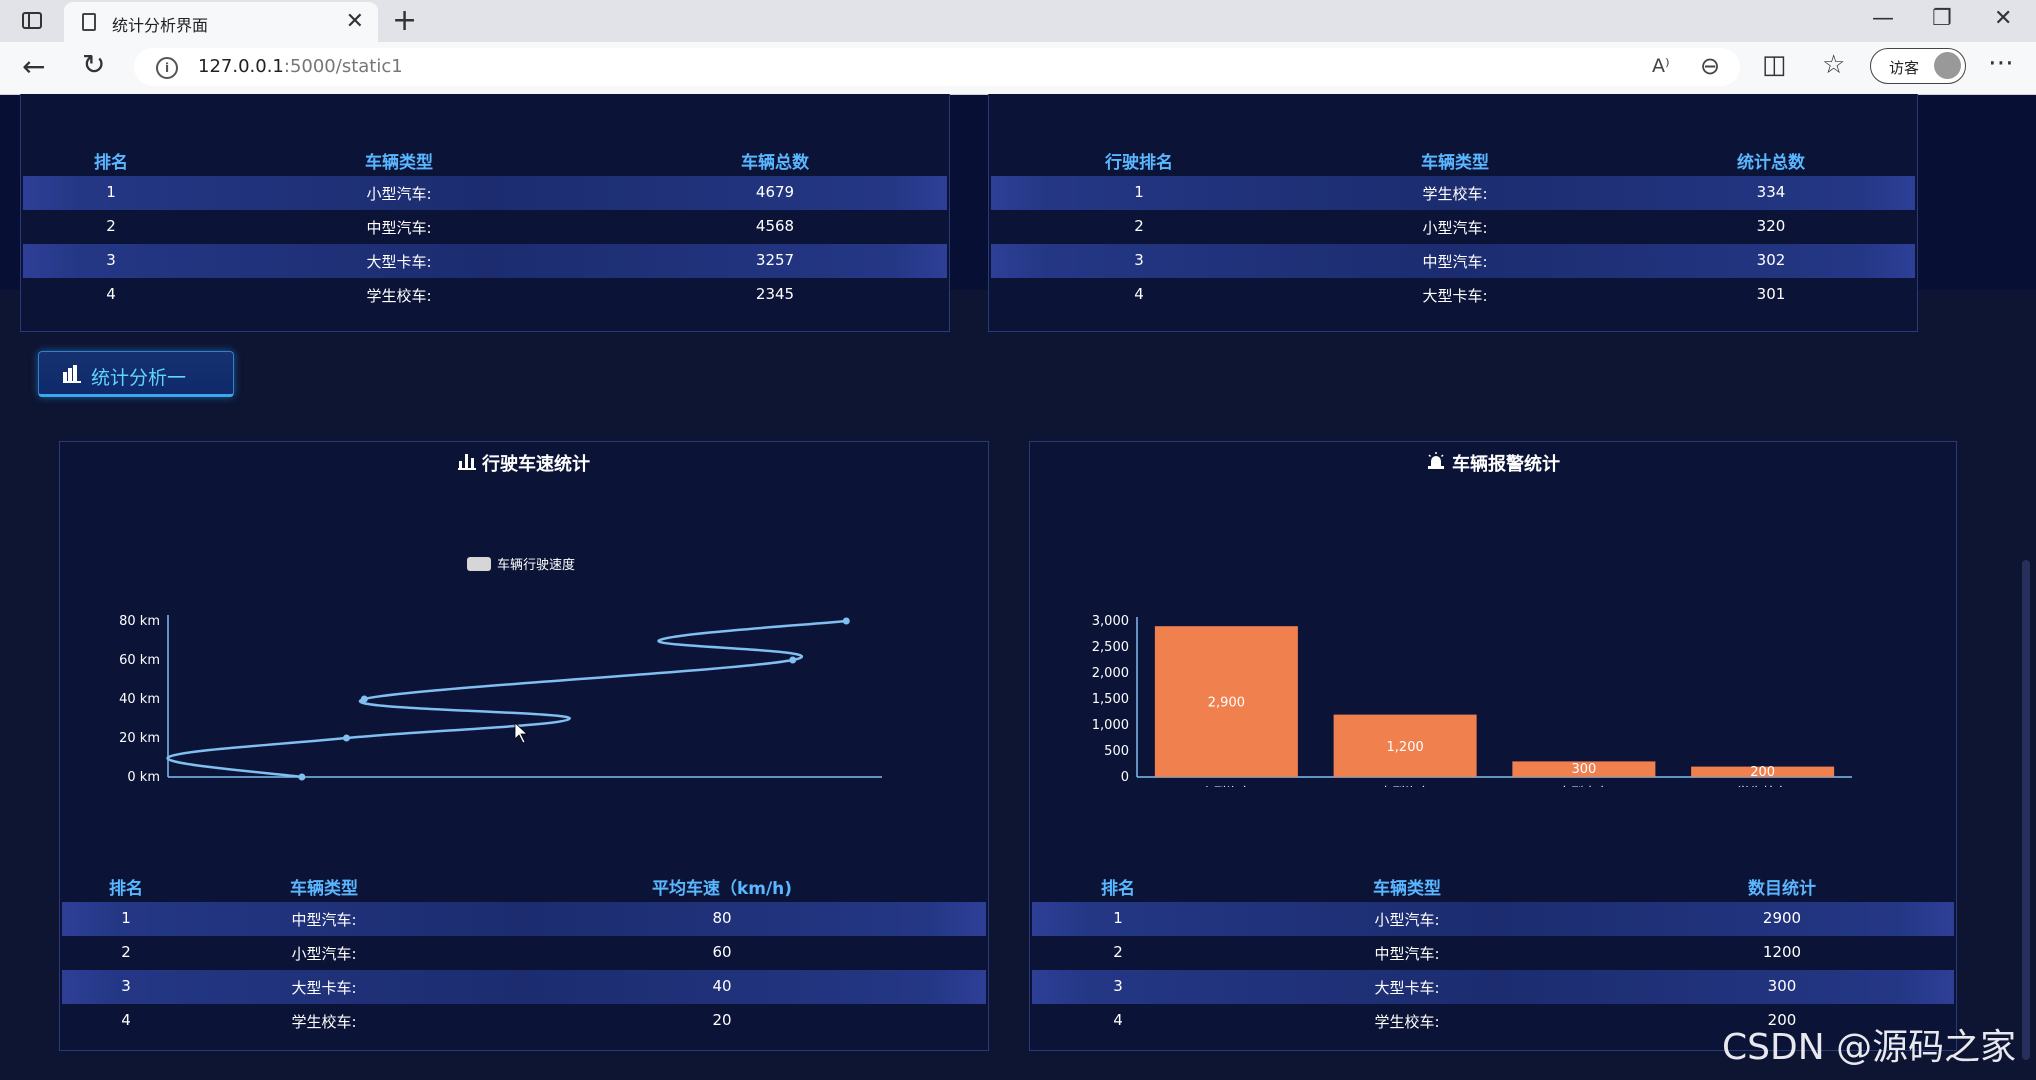 Image resolution: width=2036 pixels, height=1080 pixels. What do you see at coordinates (1661, 66) in the screenshot?
I see `read-aloud-icon: A⁾` at bounding box center [1661, 66].